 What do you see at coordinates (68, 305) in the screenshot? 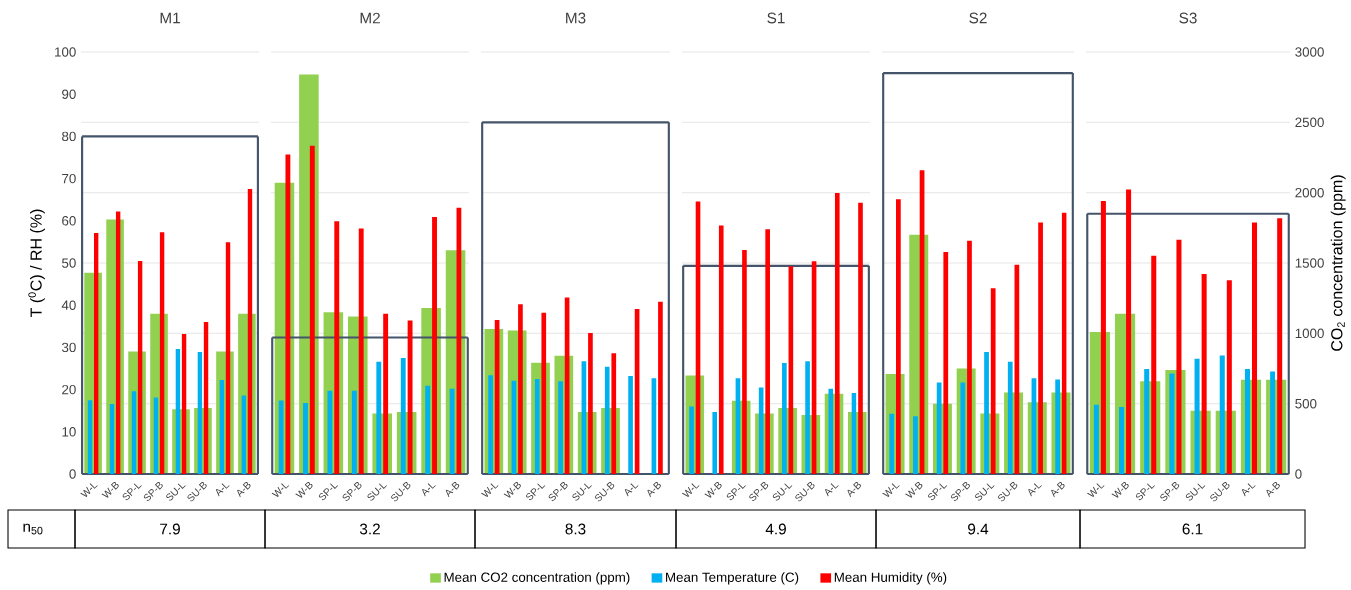
I see `y-tick-label: 40` at bounding box center [68, 305].